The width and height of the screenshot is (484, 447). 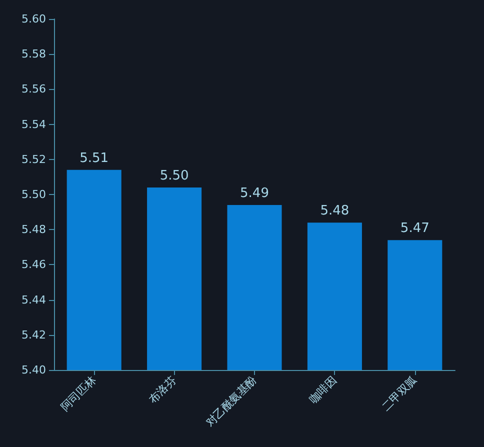 What do you see at coordinates (399, 393) in the screenshot?
I see `x-tick-label: 二甲双胍` at bounding box center [399, 393].